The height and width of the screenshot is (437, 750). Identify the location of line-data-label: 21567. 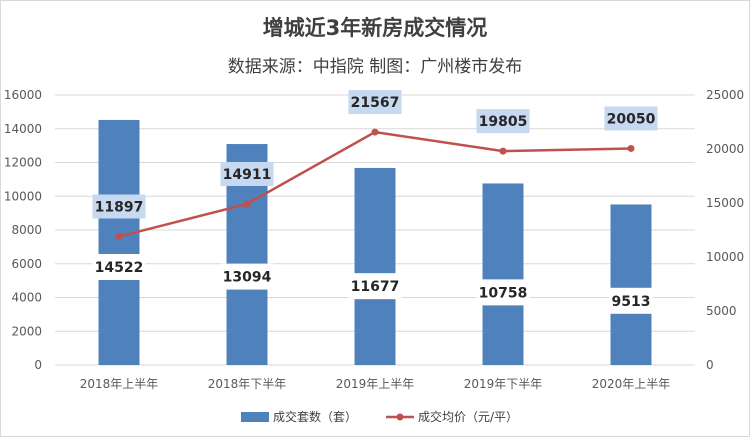
(375, 103).